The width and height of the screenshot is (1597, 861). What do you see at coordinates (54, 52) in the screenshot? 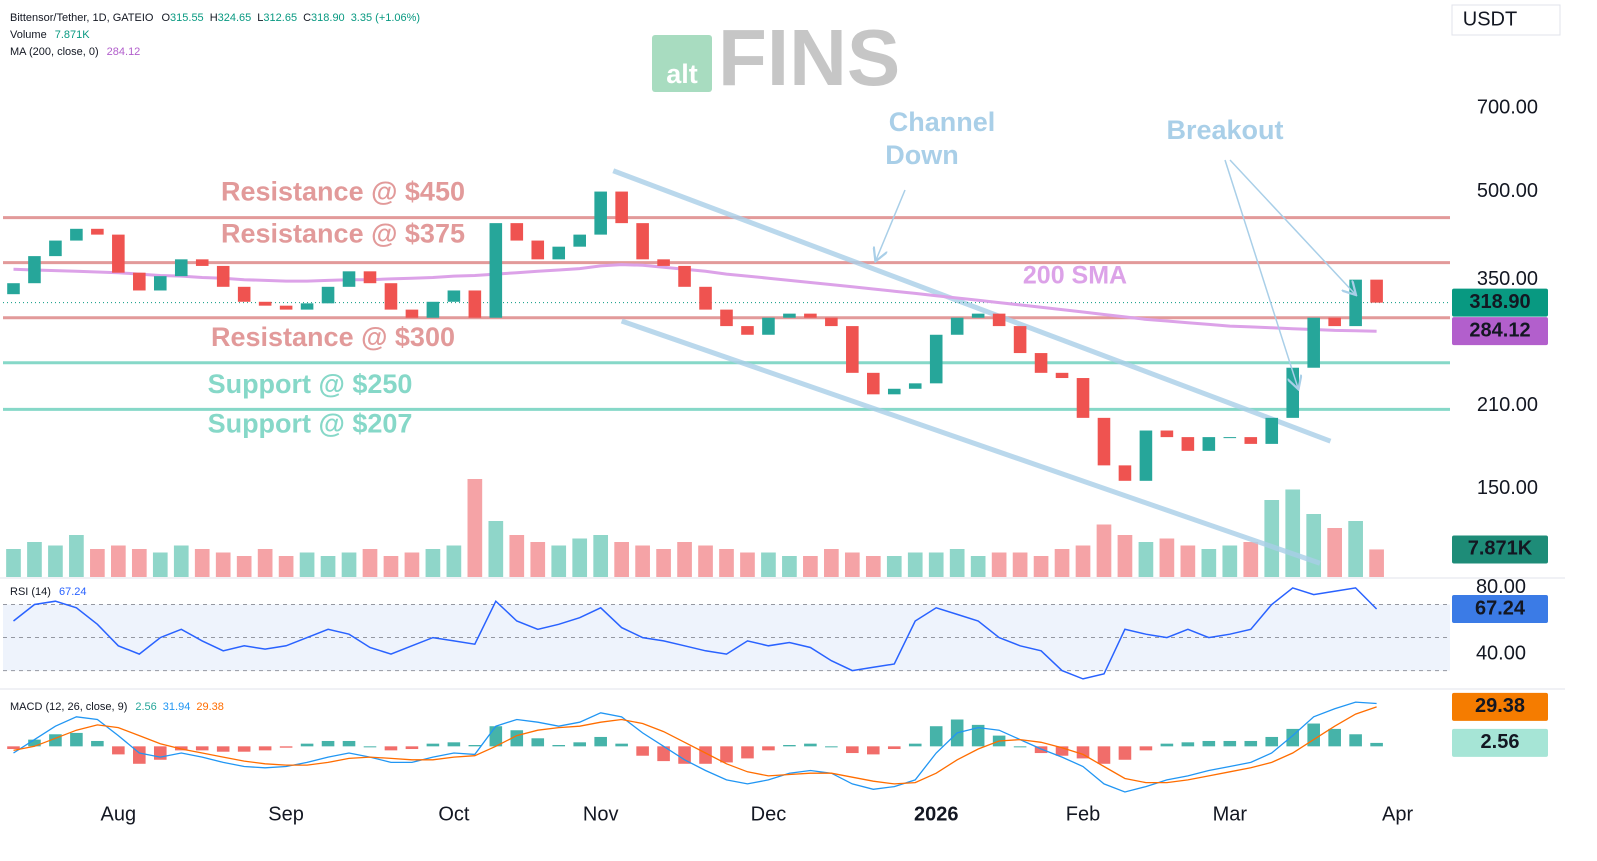
I see `key: MA (200, close, 0)` at bounding box center [54, 52].